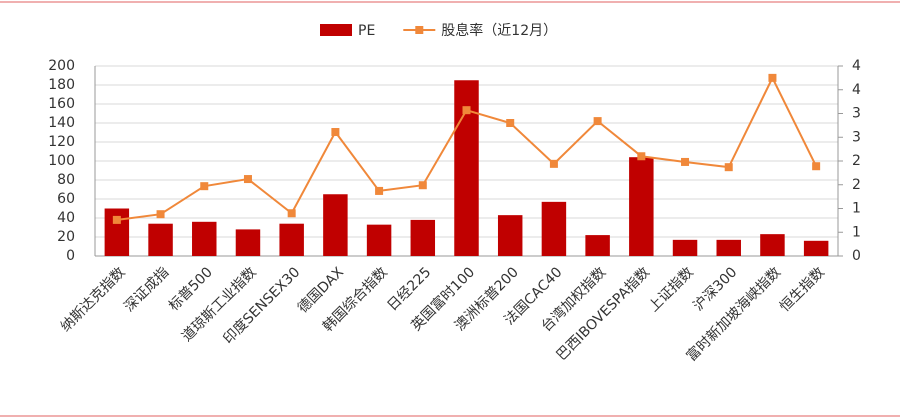 This screenshot has width=900, height=419. Describe the element at coordinates (61, 104) in the screenshot. I see `y-tick-label: 160` at that location.